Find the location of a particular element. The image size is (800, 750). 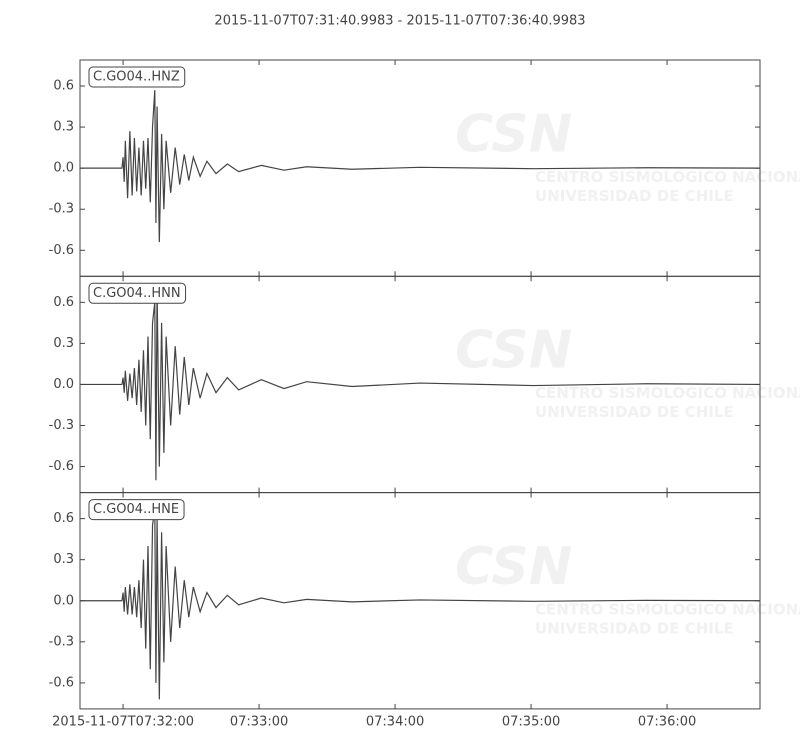

trace-label: C.GO04..HNZ is located at coordinates (136, 77).